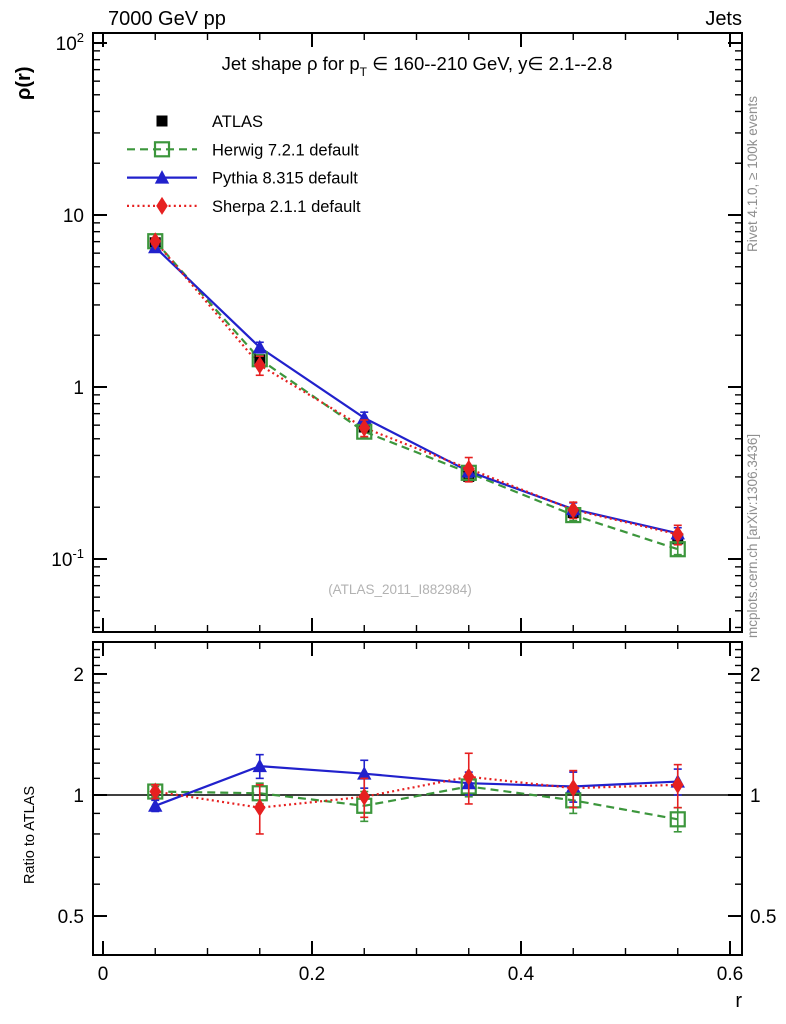  What do you see at coordinates (286, 207) in the screenshot?
I see `legend-label: Sherpa 2.1.1 default` at bounding box center [286, 207].